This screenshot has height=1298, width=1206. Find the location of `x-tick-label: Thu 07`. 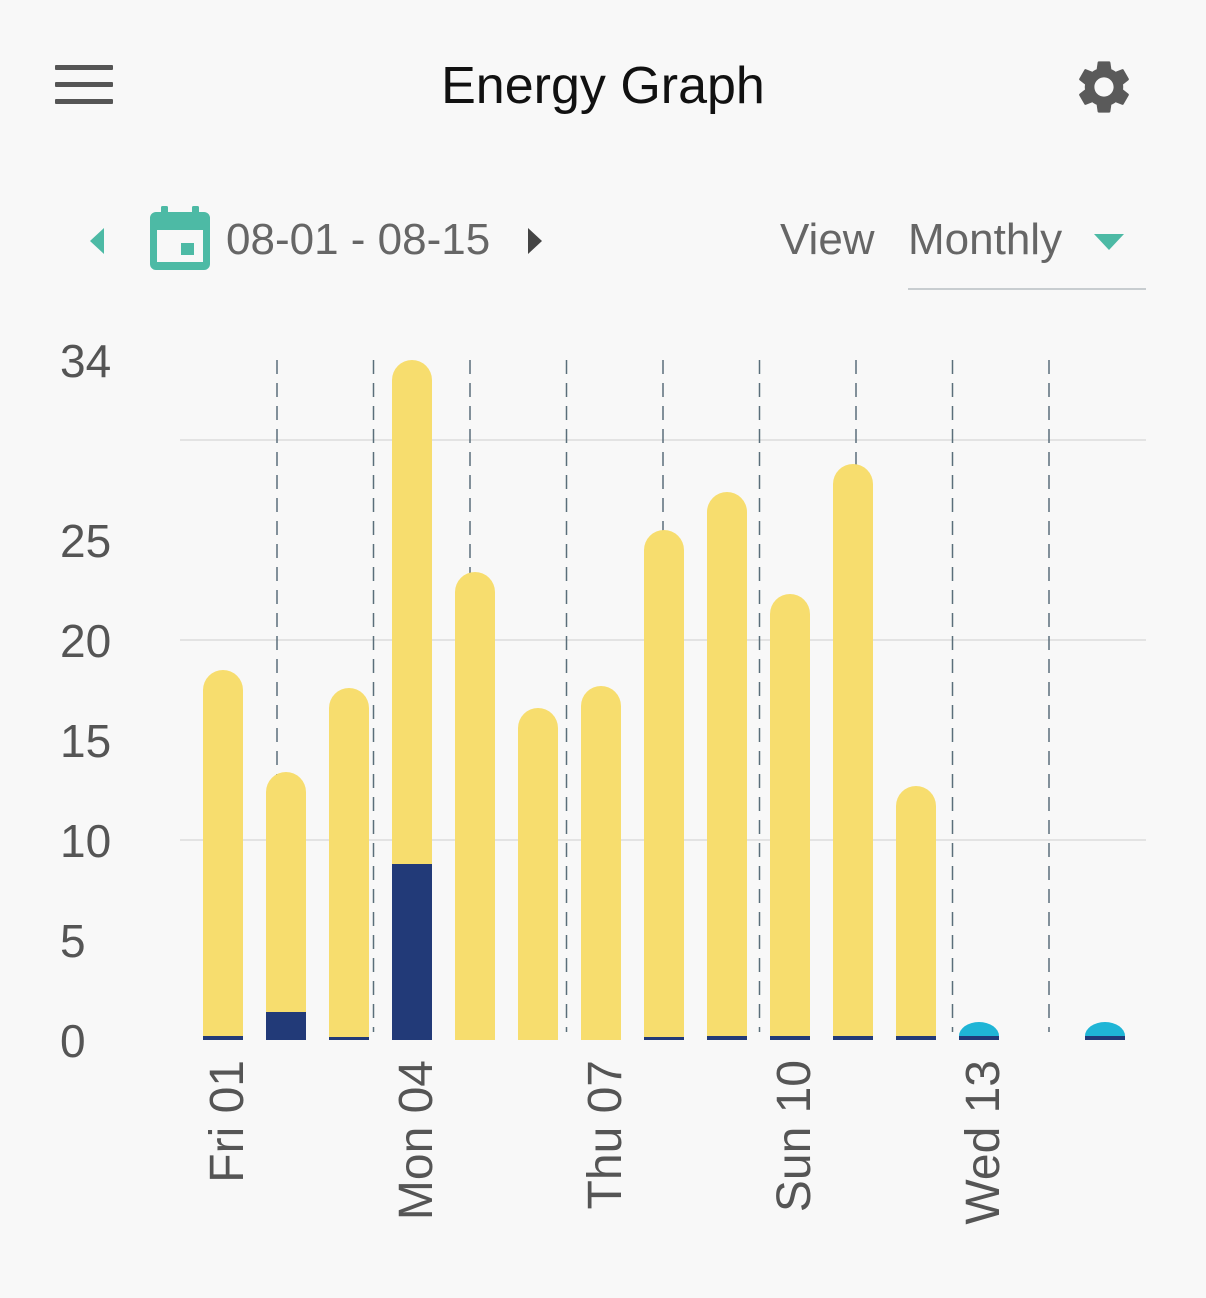

x-tick-label: Thu 07 is located at coordinates (605, 1134).